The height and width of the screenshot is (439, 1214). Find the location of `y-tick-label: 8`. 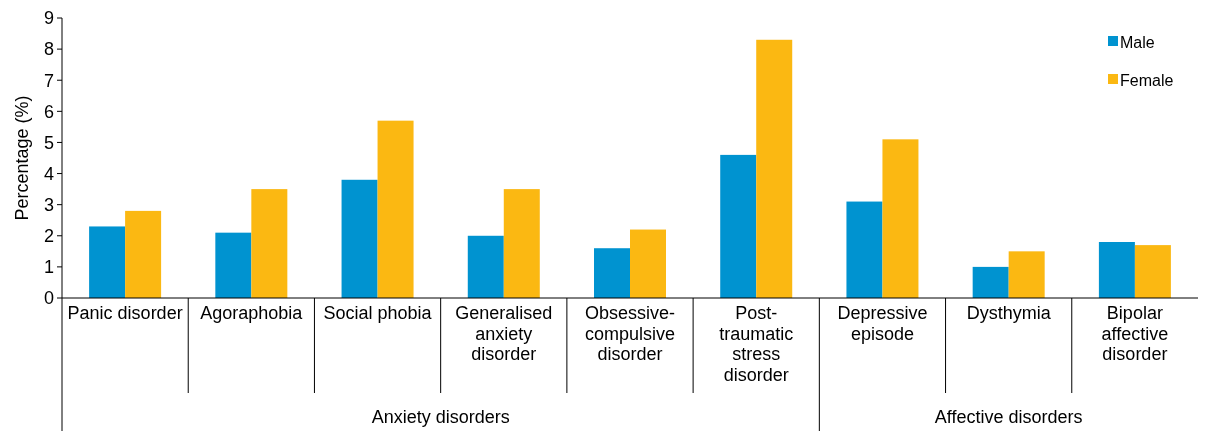

y-tick-label: 8 is located at coordinates (48, 49).